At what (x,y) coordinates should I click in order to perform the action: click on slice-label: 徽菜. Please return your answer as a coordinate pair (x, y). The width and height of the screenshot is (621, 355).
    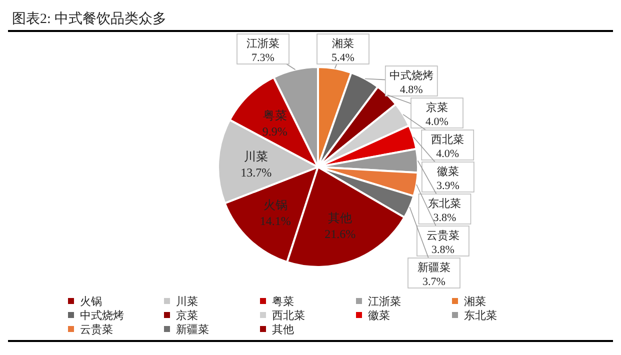
    Looking at the image, I should click on (447, 171).